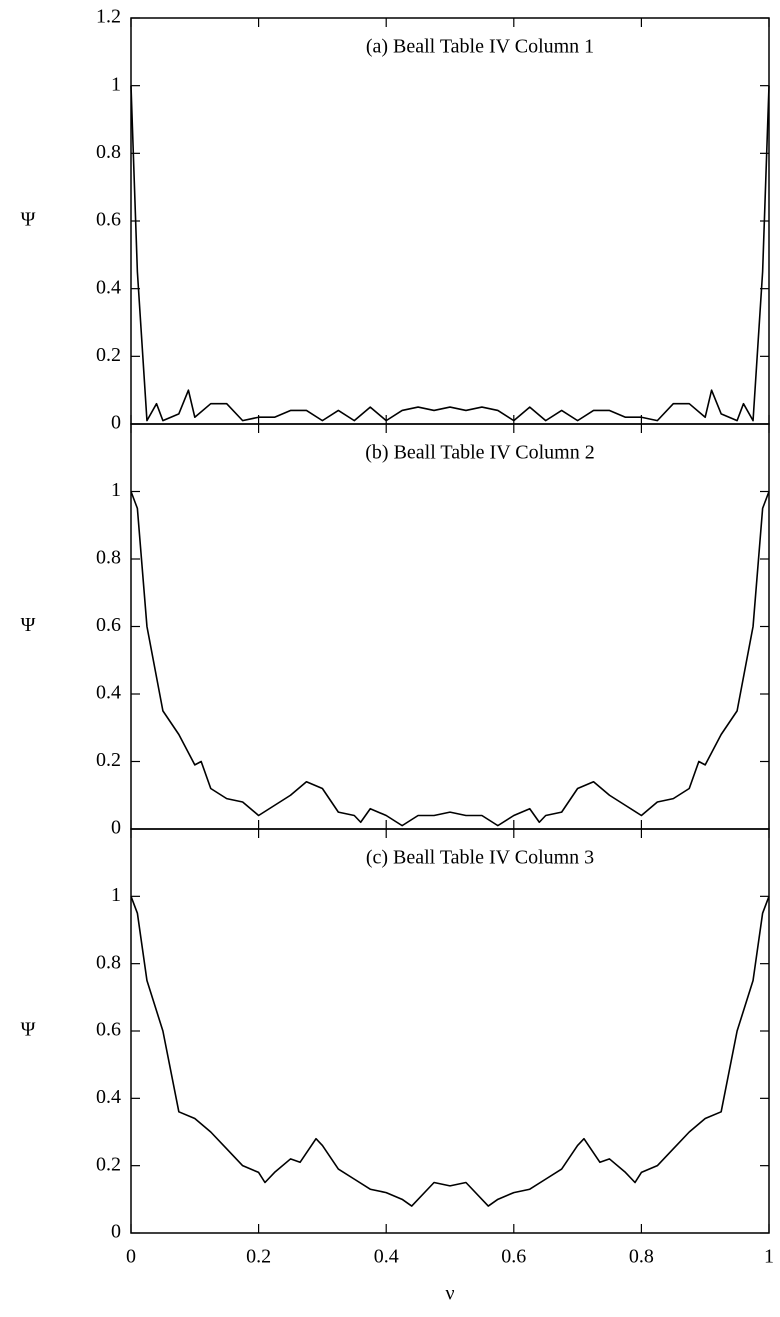 The image size is (780, 1317). I want to click on panel-title: (c) Beall Table IV Column 3, so click(480, 858).